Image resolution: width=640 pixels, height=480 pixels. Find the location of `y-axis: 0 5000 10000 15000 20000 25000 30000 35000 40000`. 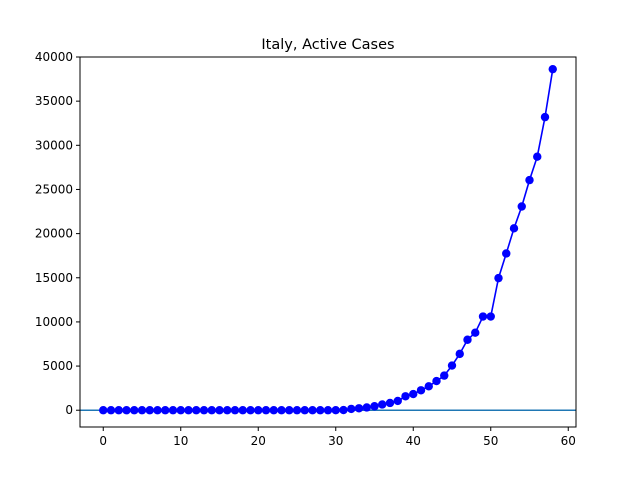

y-axis: 0 5000 10000 15000 20000 25000 30000 35000 40000 is located at coordinates (57, 233).